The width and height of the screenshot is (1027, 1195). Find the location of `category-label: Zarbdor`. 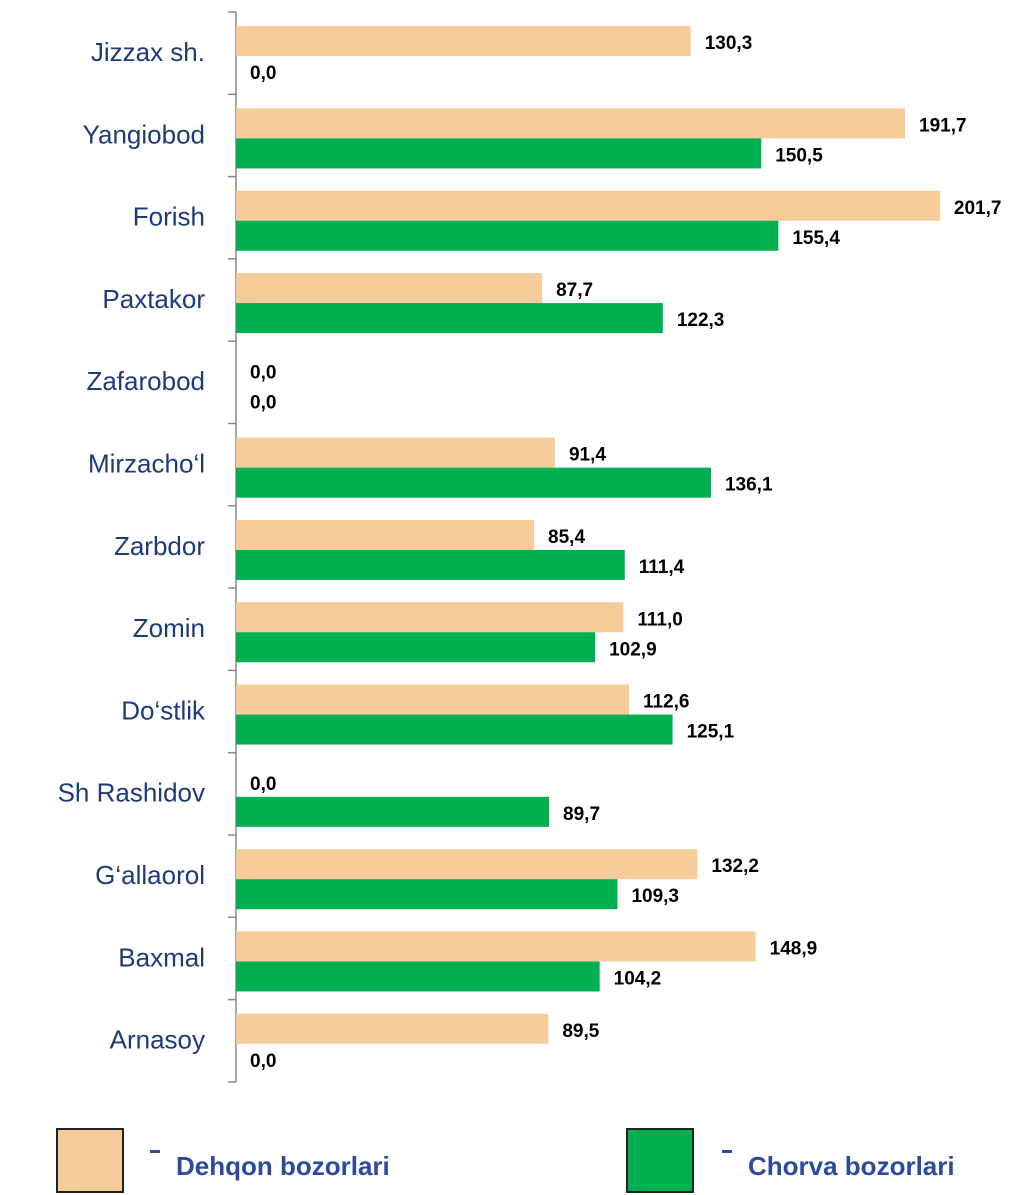

category-label: Zarbdor is located at coordinates (159, 546).